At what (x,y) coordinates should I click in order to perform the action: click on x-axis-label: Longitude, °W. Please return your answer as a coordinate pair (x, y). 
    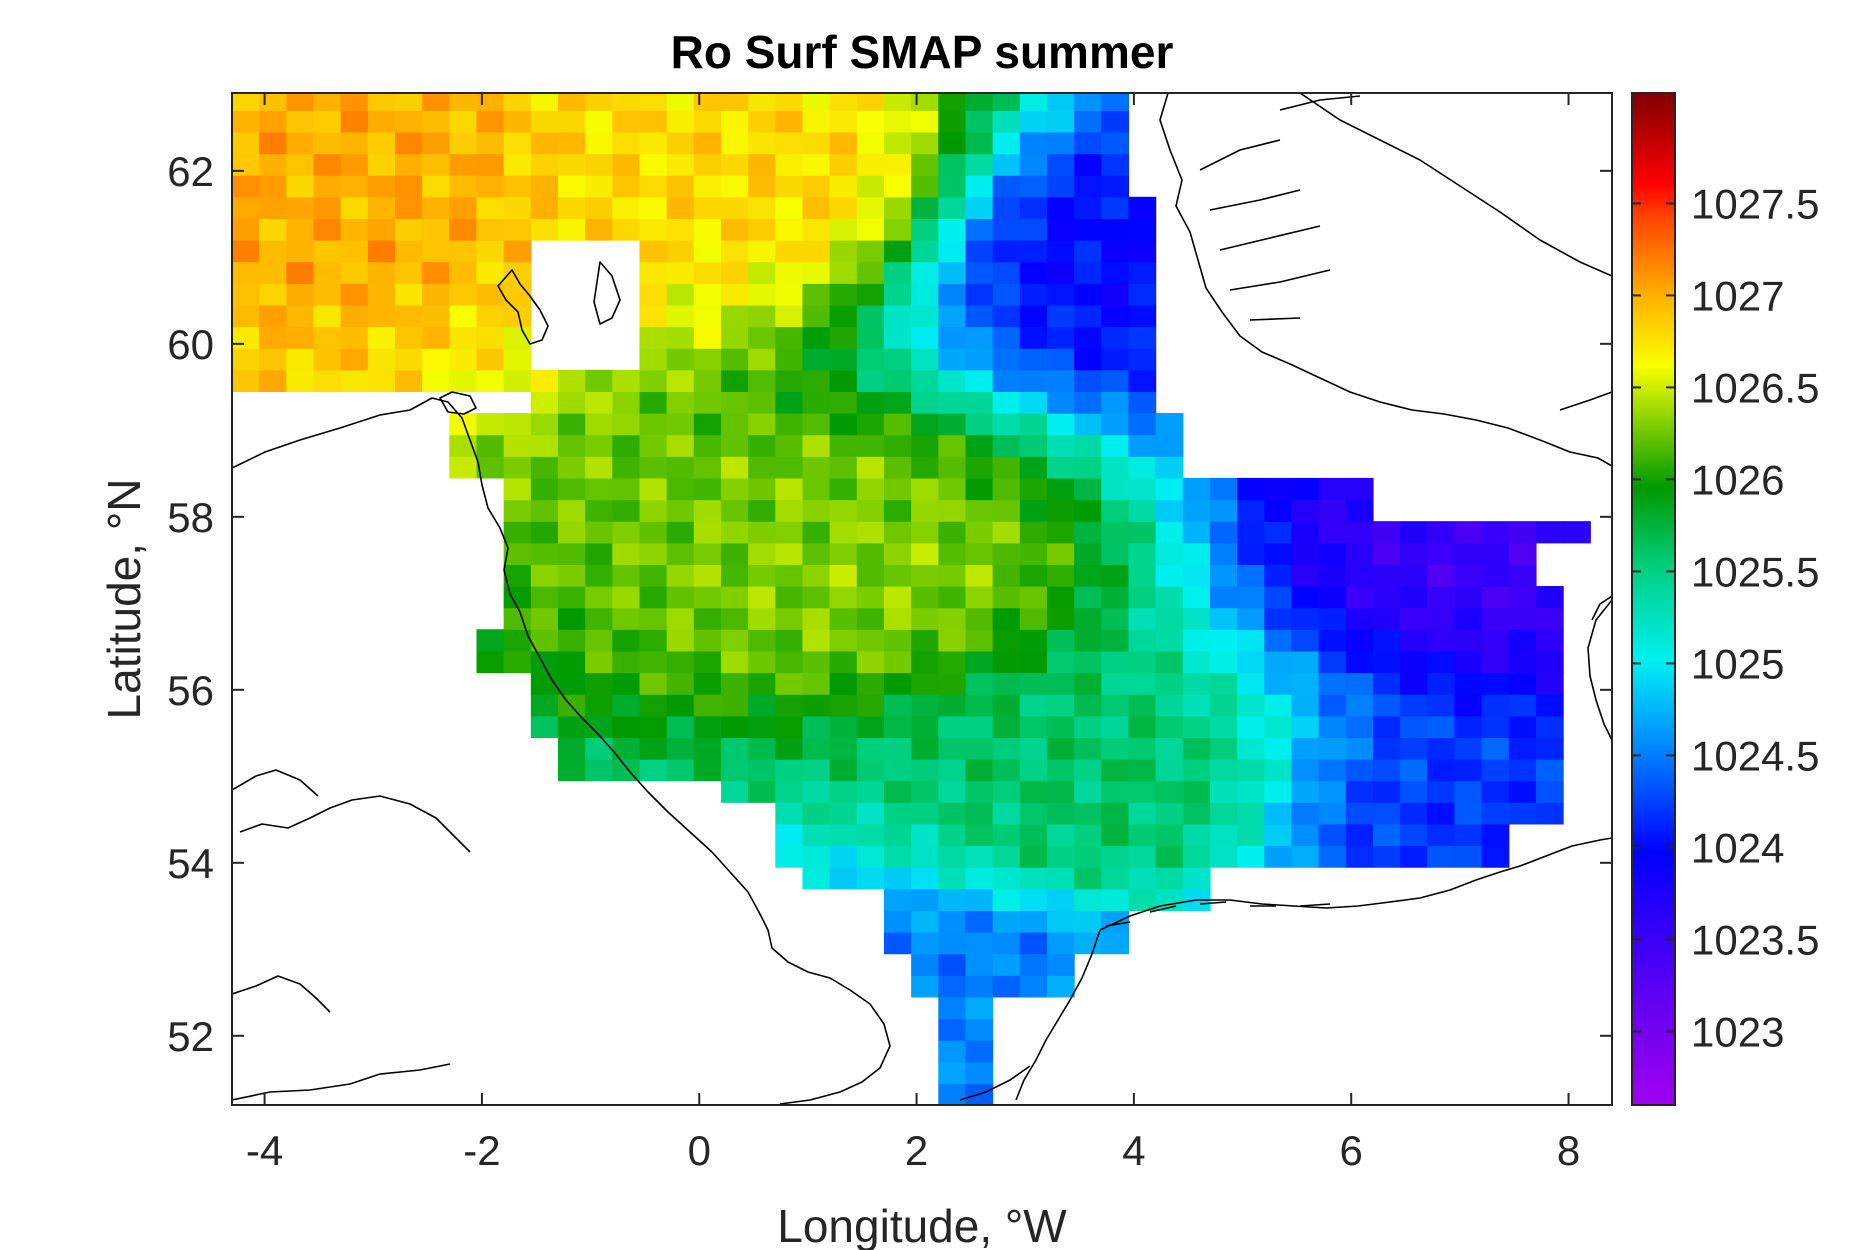
    Looking at the image, I should click on (922, 1225).